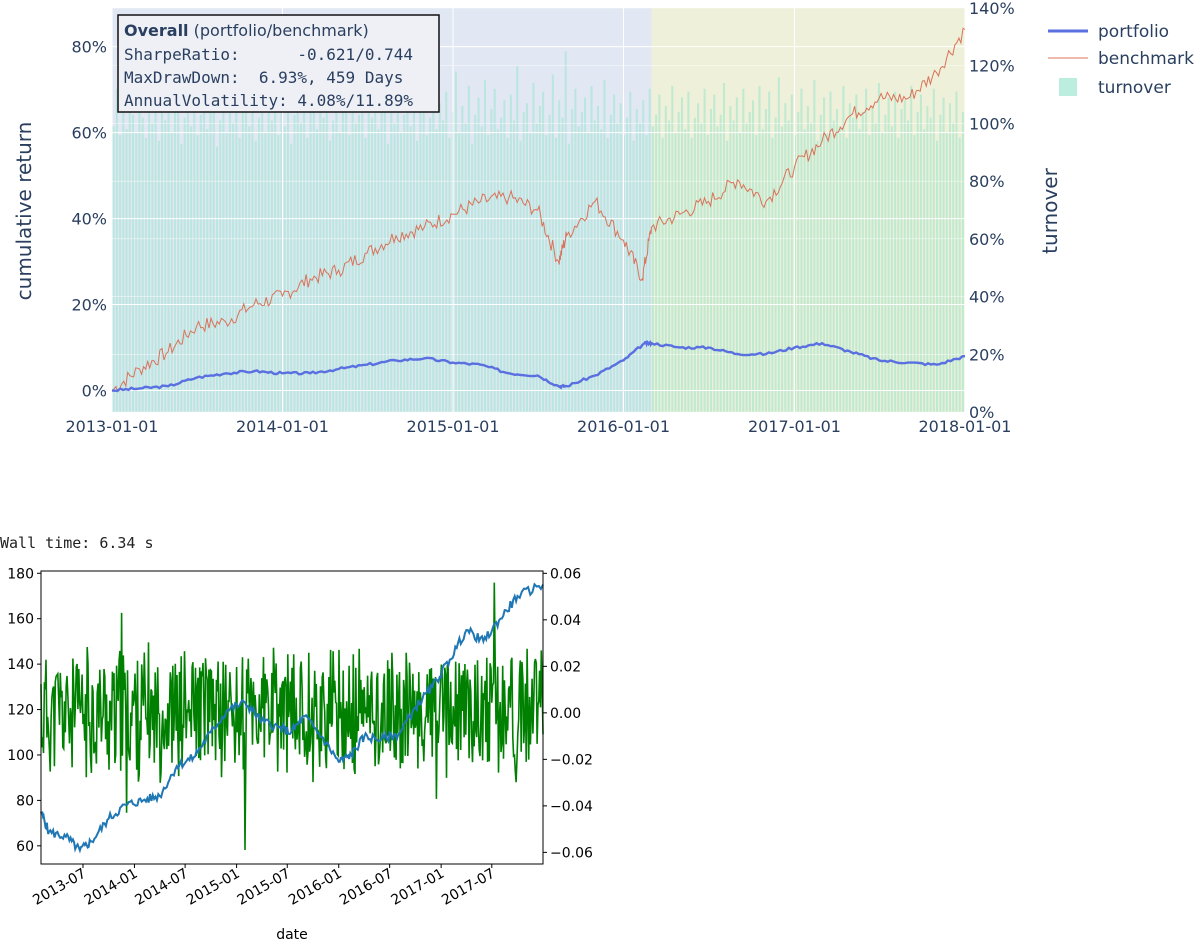 The width and height of the screenshot is (1200, 945). I want to click on y2-tick-label: 0.02, so click(565, 667).